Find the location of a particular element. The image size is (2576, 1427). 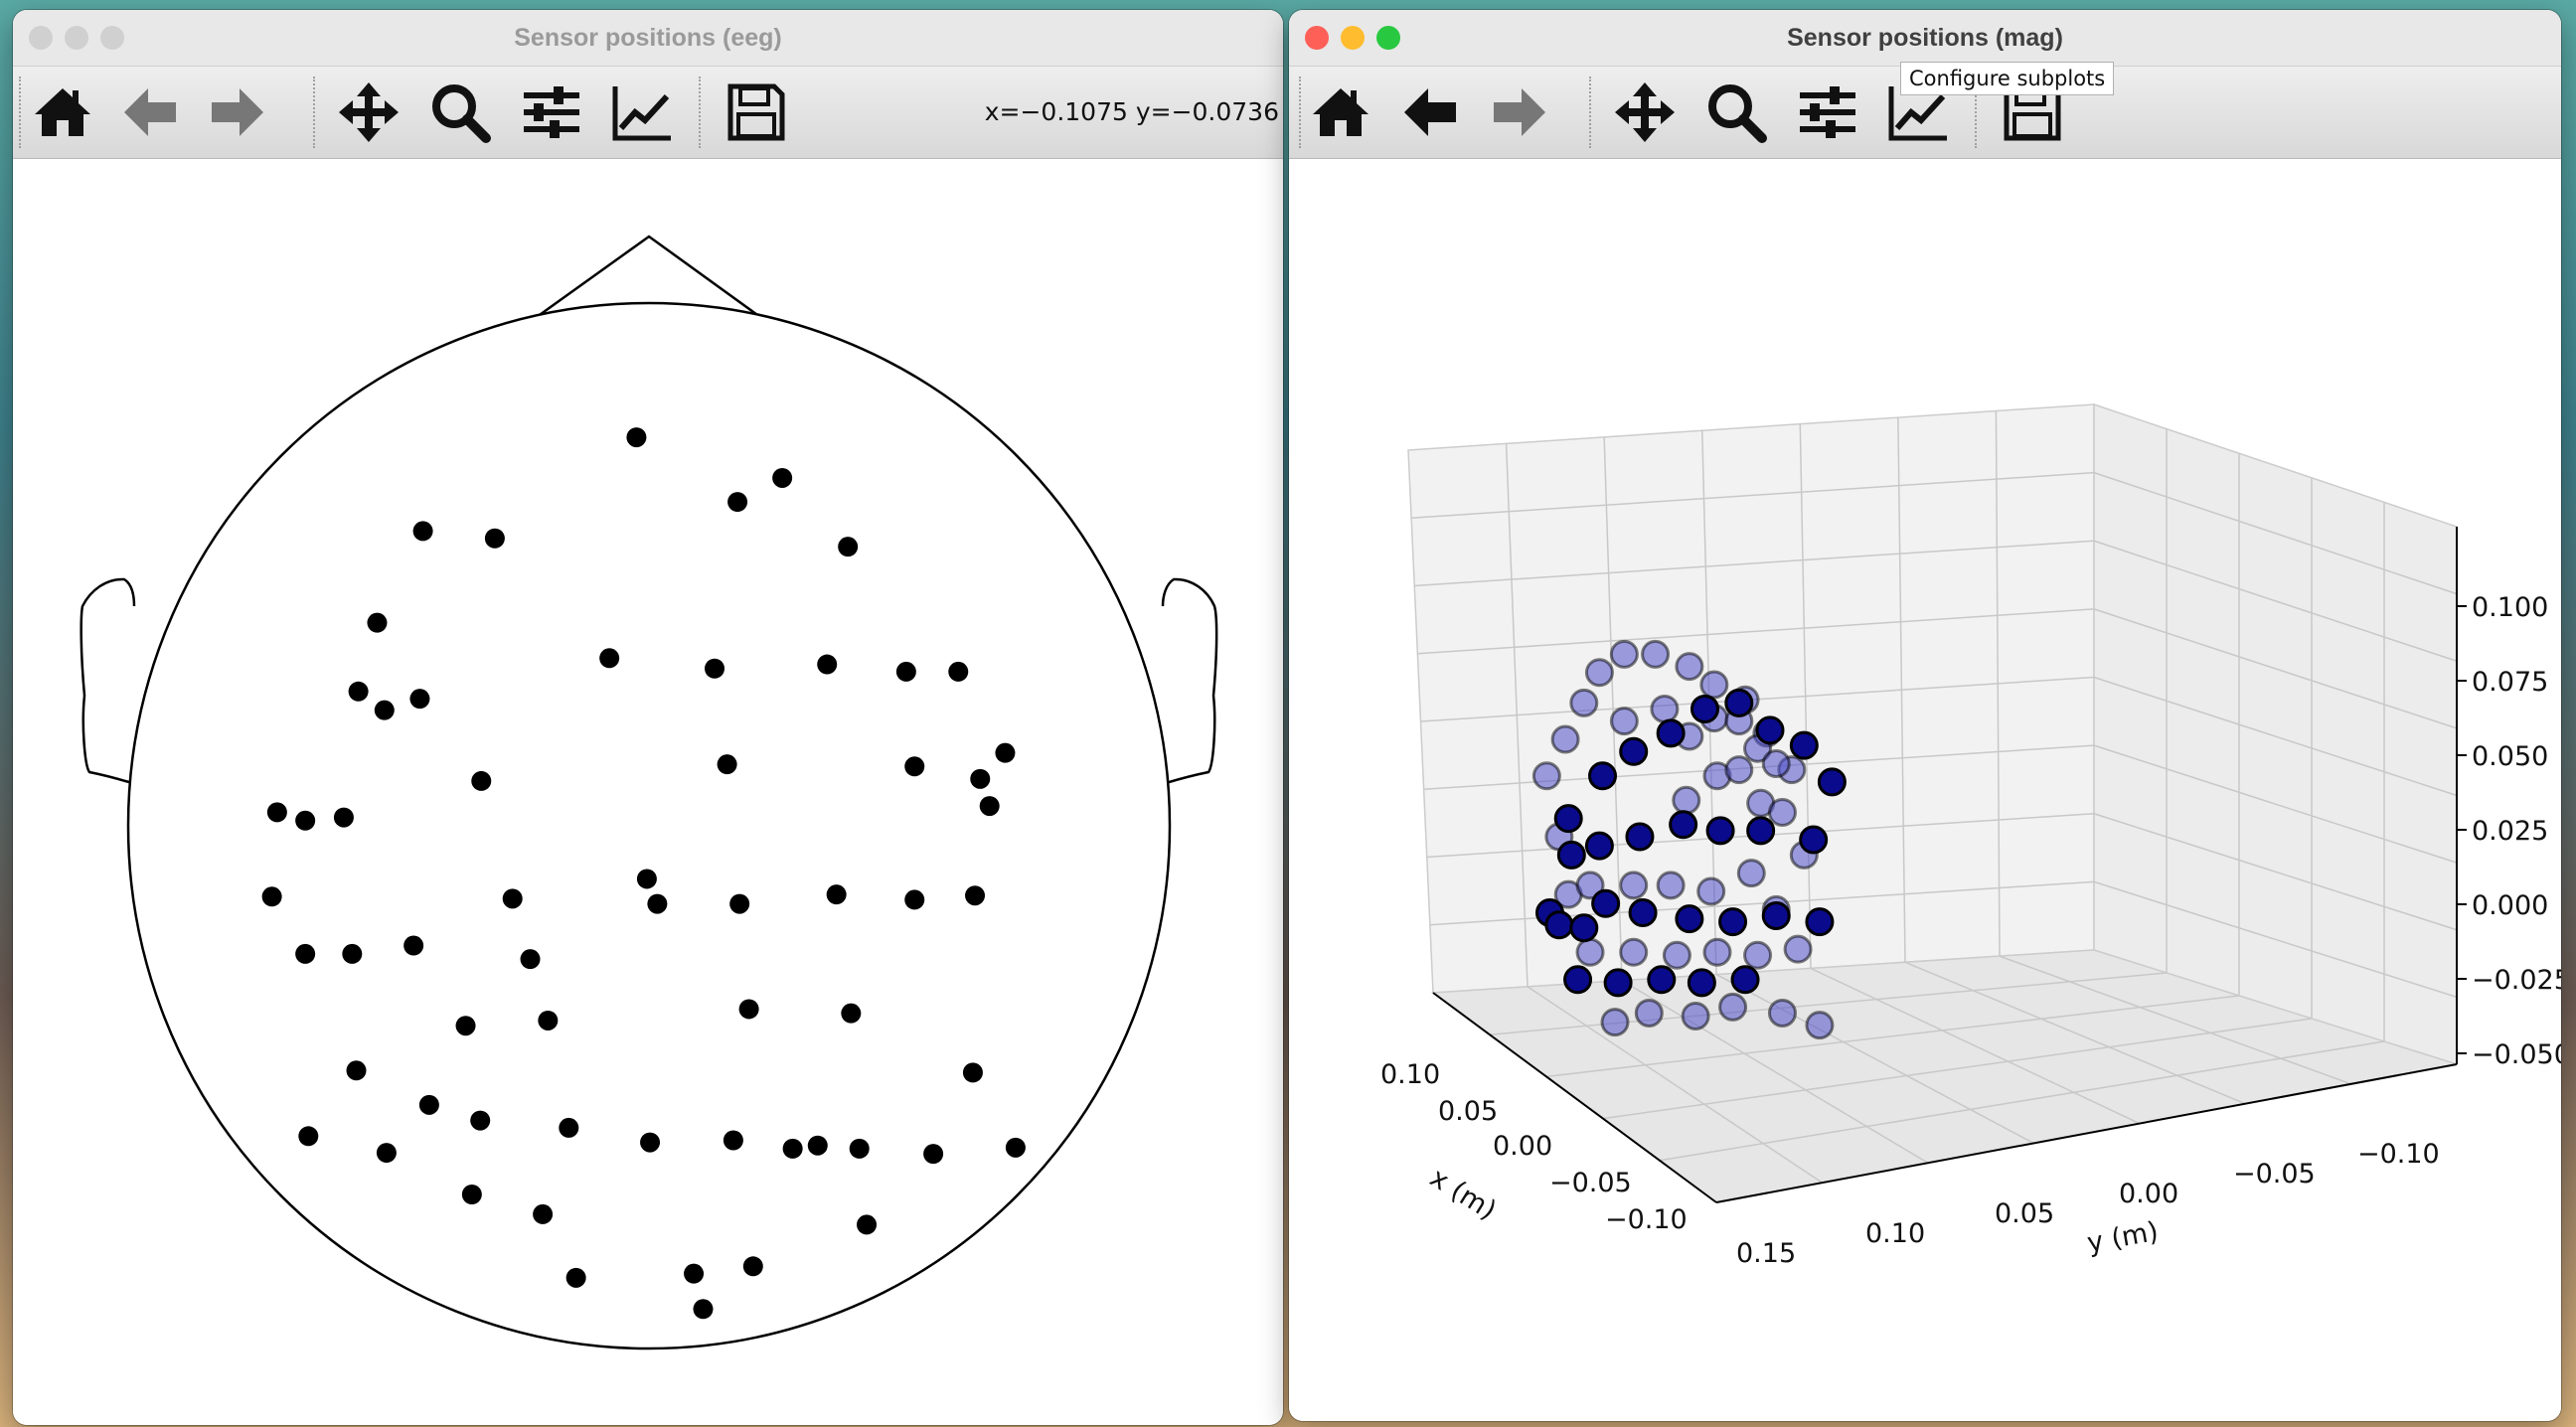

save-button is located at coordinates (756, 112).